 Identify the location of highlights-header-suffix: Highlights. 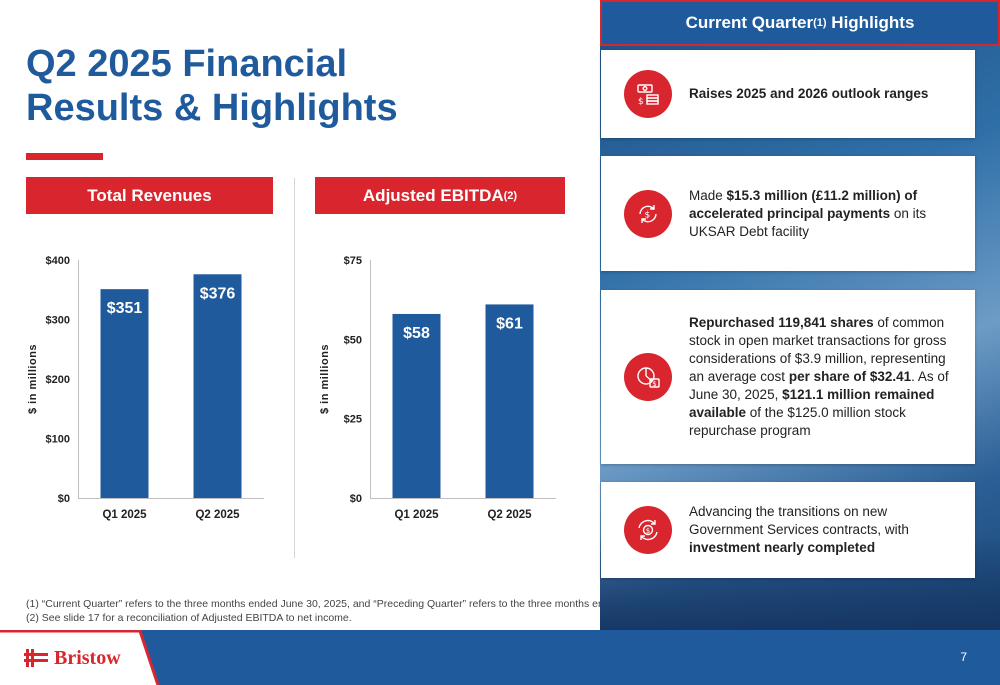
(870, 22).